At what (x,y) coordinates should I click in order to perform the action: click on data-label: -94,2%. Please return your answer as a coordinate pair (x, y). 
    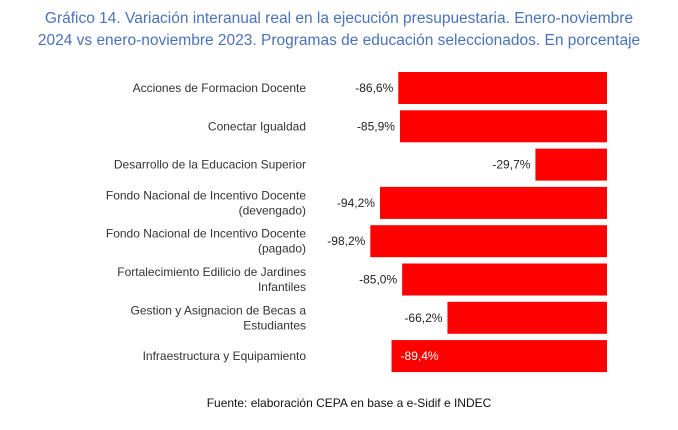
    Looking at the image, I should click on (356, 203).